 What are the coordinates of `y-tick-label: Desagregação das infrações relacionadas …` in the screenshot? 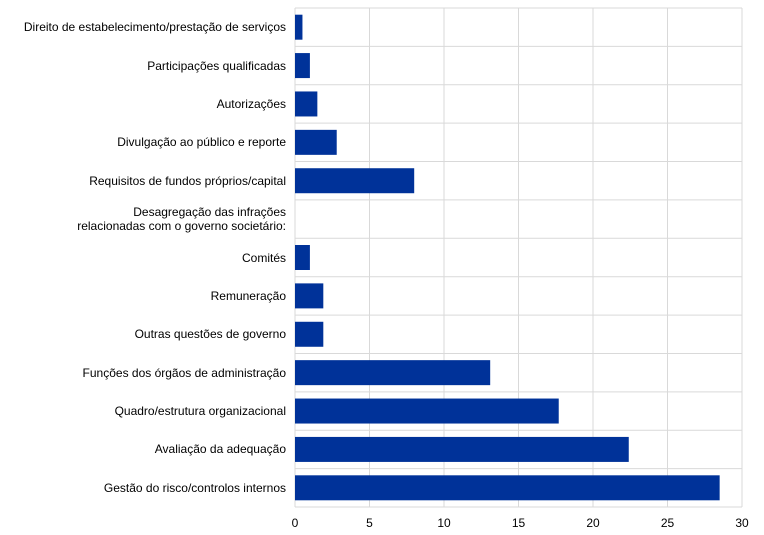 It's located at (181, 219).